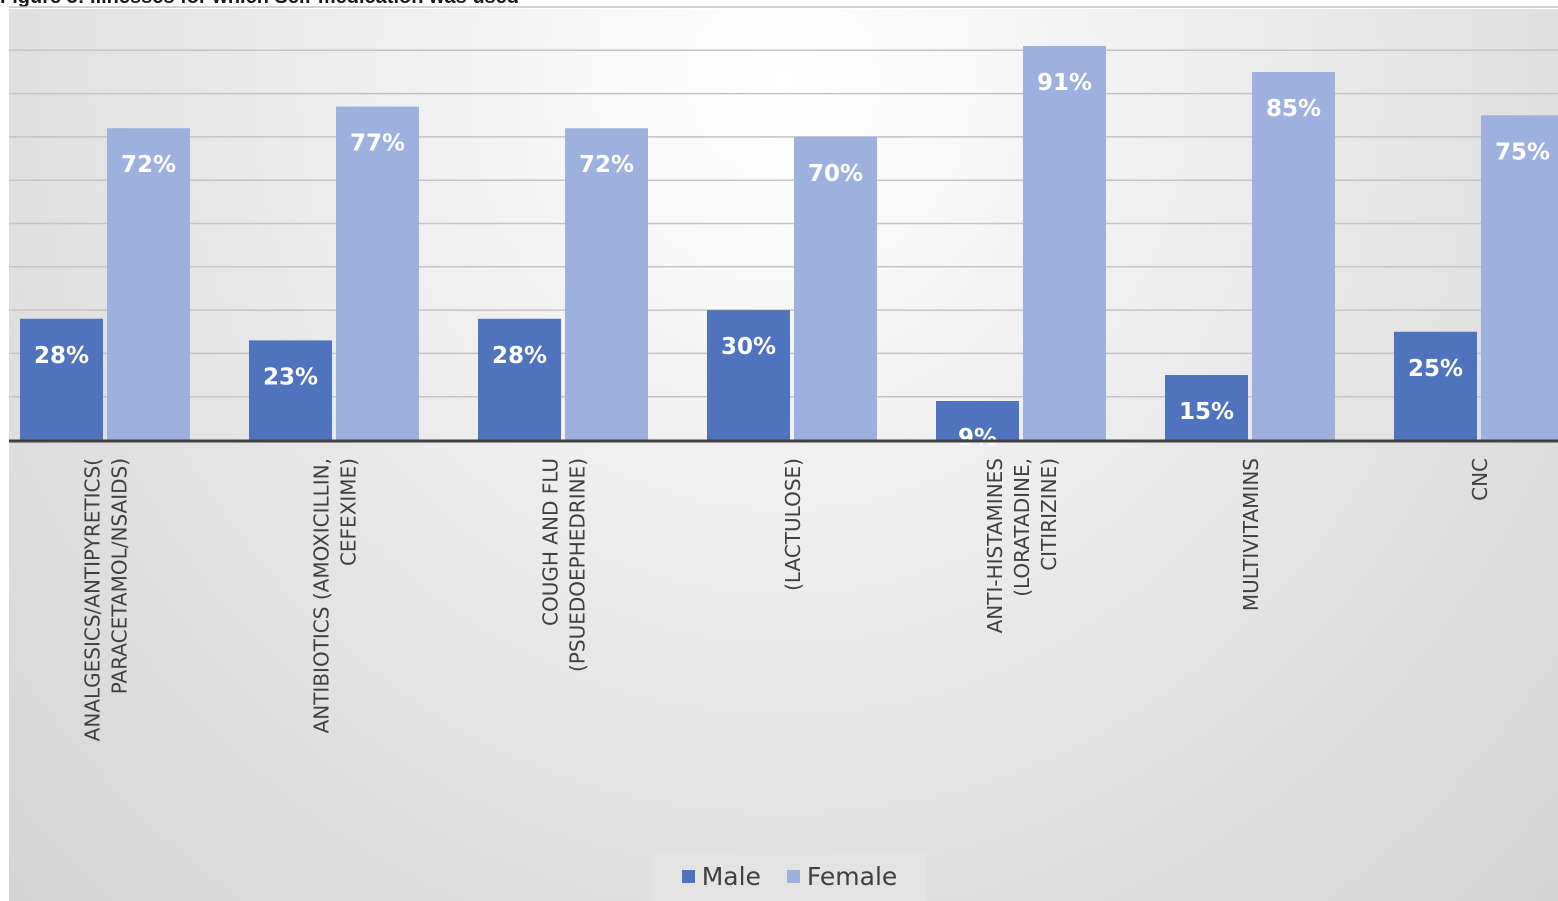  Describe the element at coordinates (377, 144) in the screenshot. I see `data-label-female: 77%` at that location.